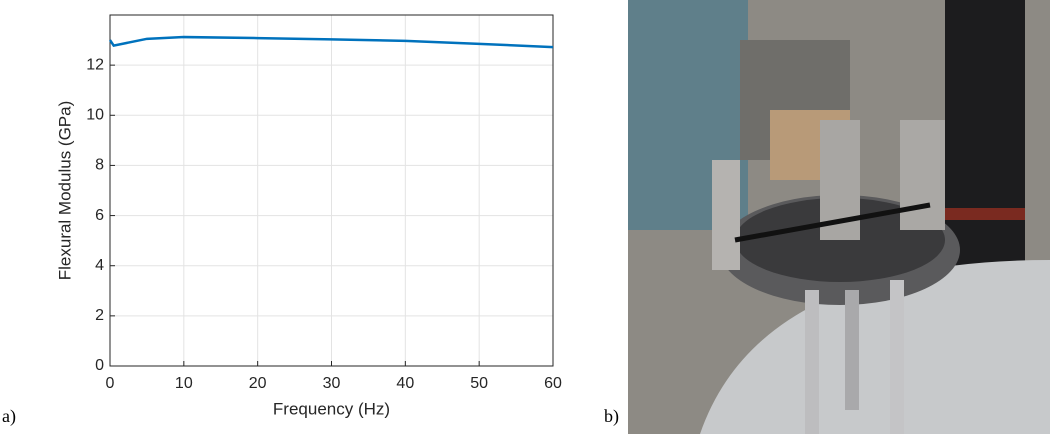 This screenshot has height=434, width=1050. Describe the element at coordinates (99, 215) in the screenshot. I see `y-tick-label: 6` at that location.